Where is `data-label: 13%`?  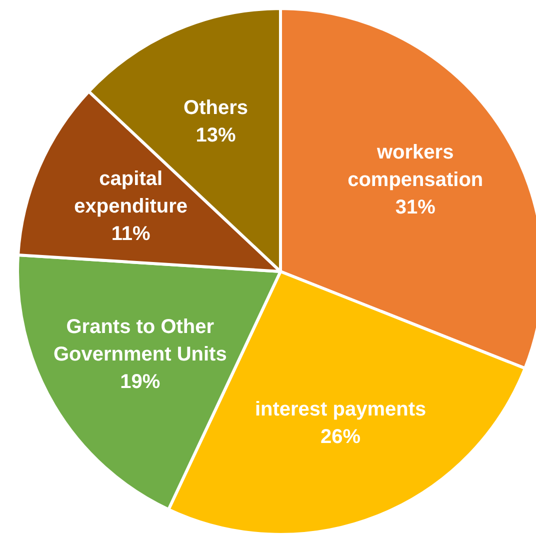
data-label: 13% is located at coordinates (216, 135).